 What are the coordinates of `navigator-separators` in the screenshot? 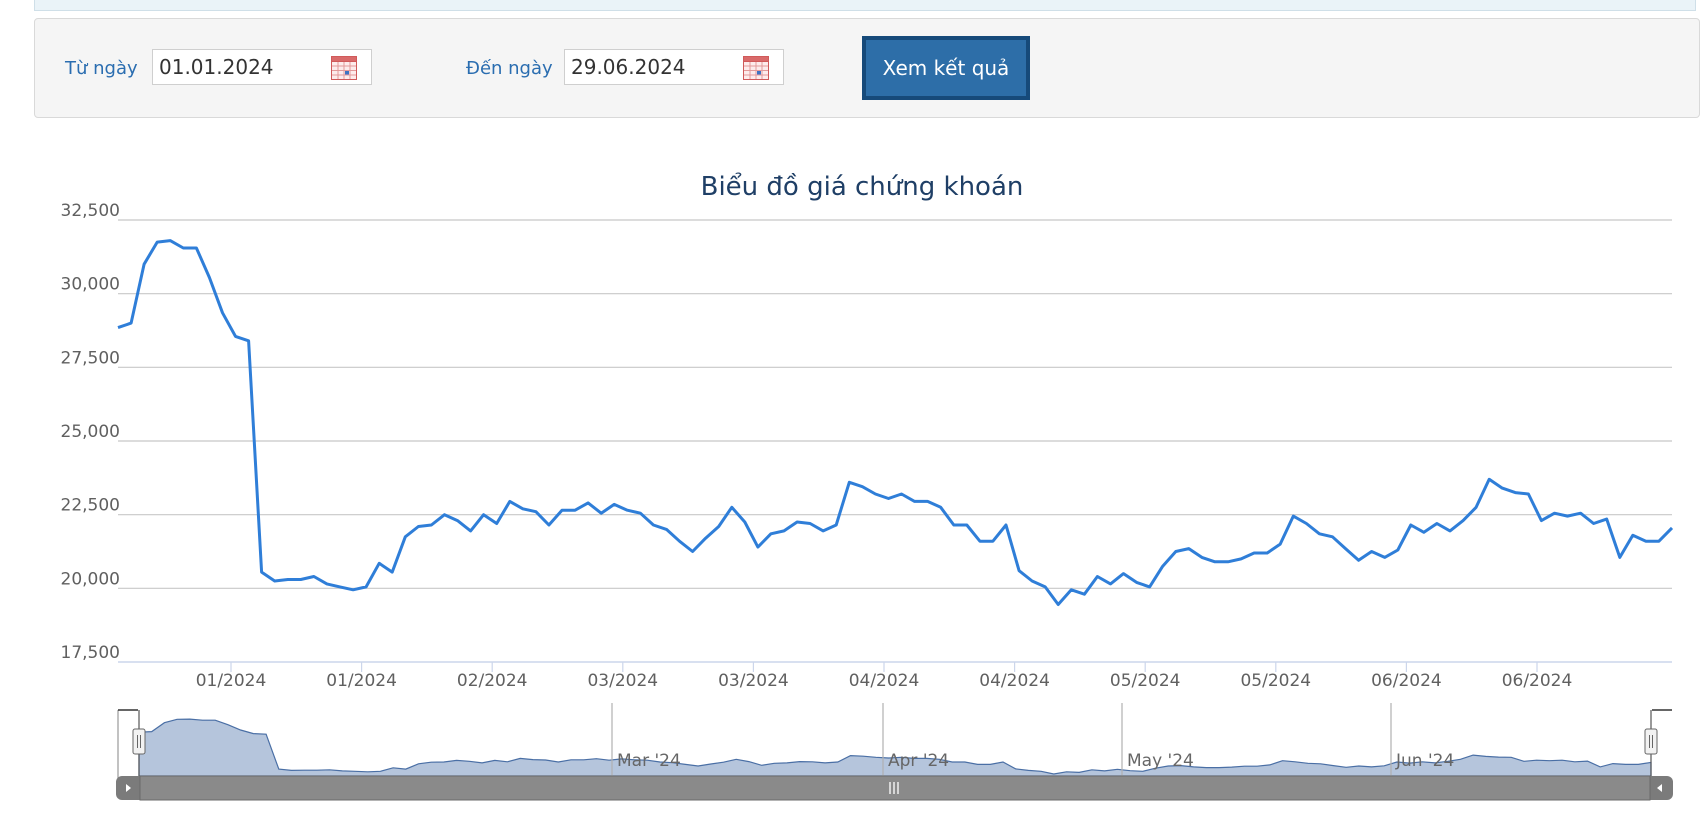 It's located at (1001, 739).